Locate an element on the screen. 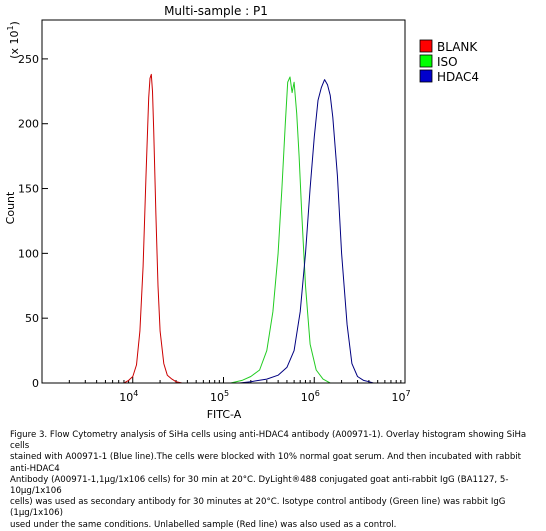 The width and height of the screenshot is (546, 531). x-tick-label: 10⁷ is located at coordinates (400, 396).